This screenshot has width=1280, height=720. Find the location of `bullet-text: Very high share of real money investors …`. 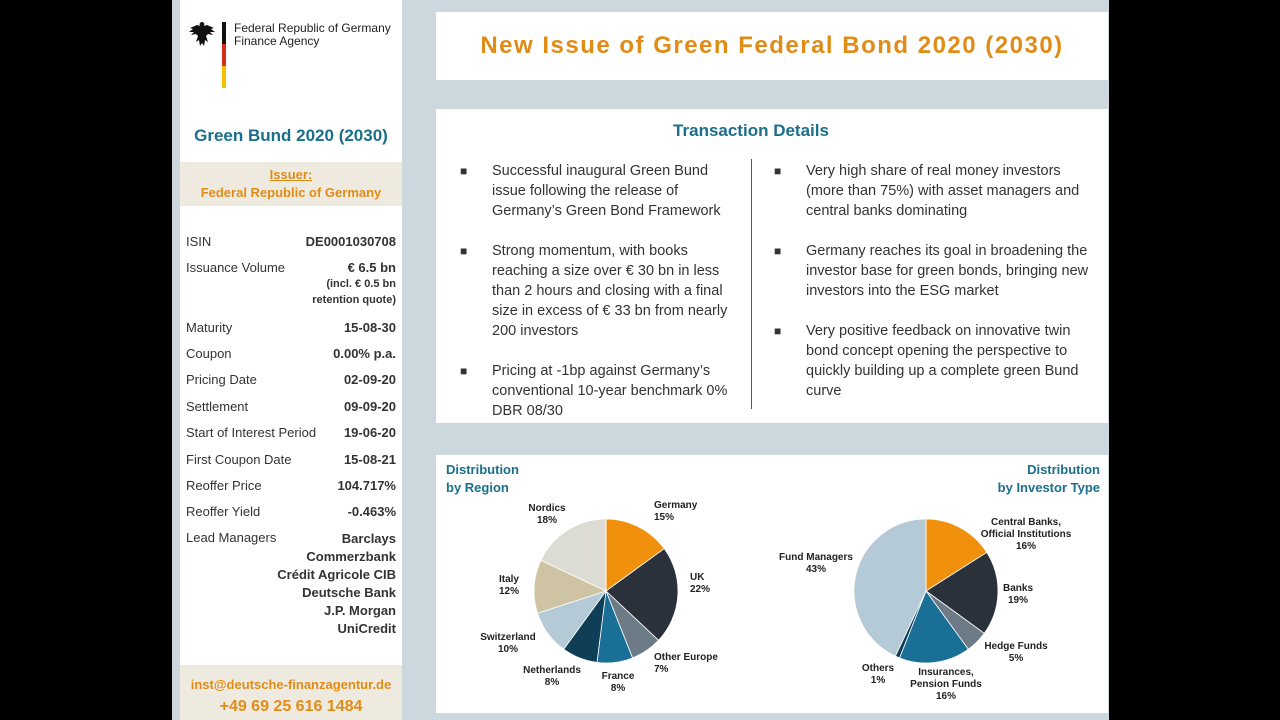

bullet-text: Very high share of real money investors … is located at coordinates (943, 191).